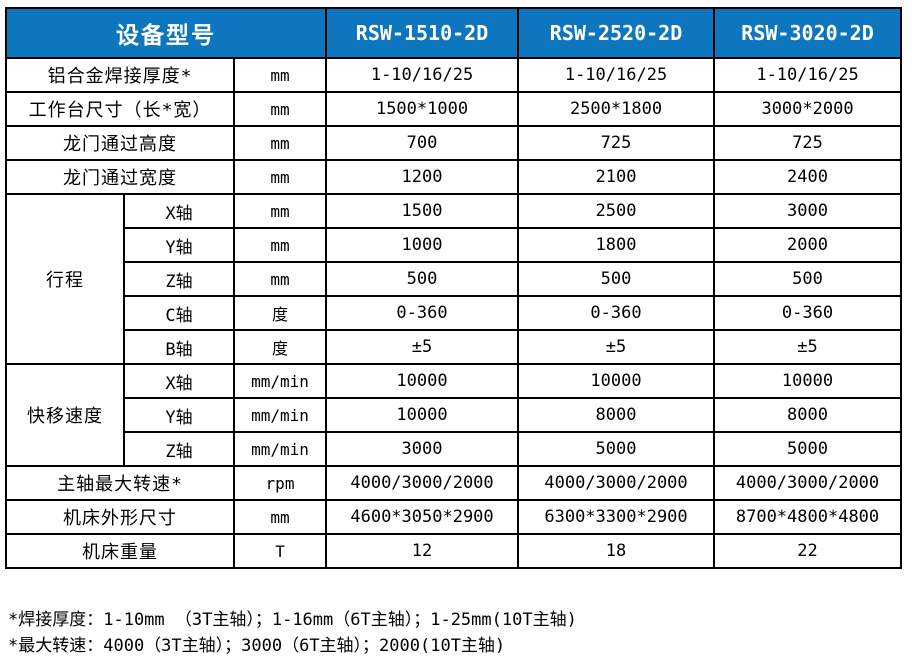  Describe the element at coordinates (120, 551) in the screenshot. I see `row-label: 机床重量` at that location.